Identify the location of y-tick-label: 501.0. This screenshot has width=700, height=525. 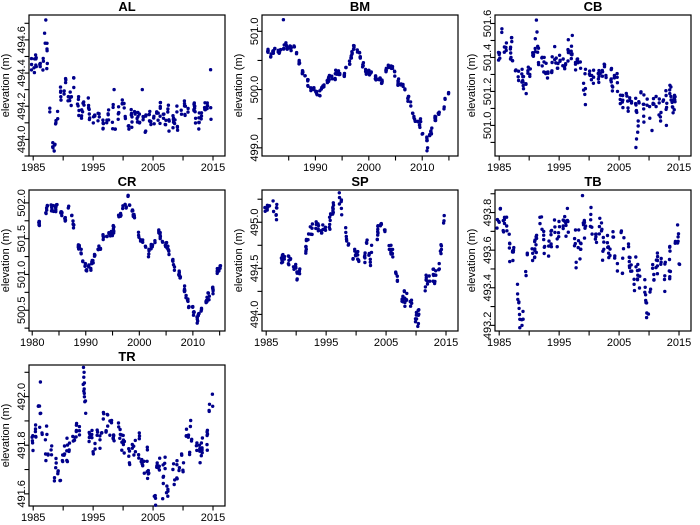
(488, 126).